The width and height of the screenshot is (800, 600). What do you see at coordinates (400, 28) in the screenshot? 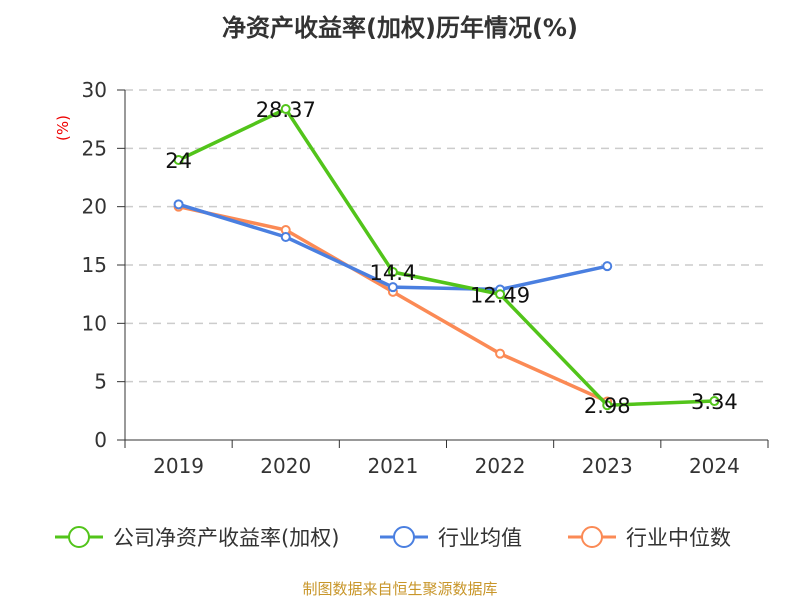
I see `chart-title: 净资产收益率(加权)历年情况(%)` at bounding box center [400, 28].